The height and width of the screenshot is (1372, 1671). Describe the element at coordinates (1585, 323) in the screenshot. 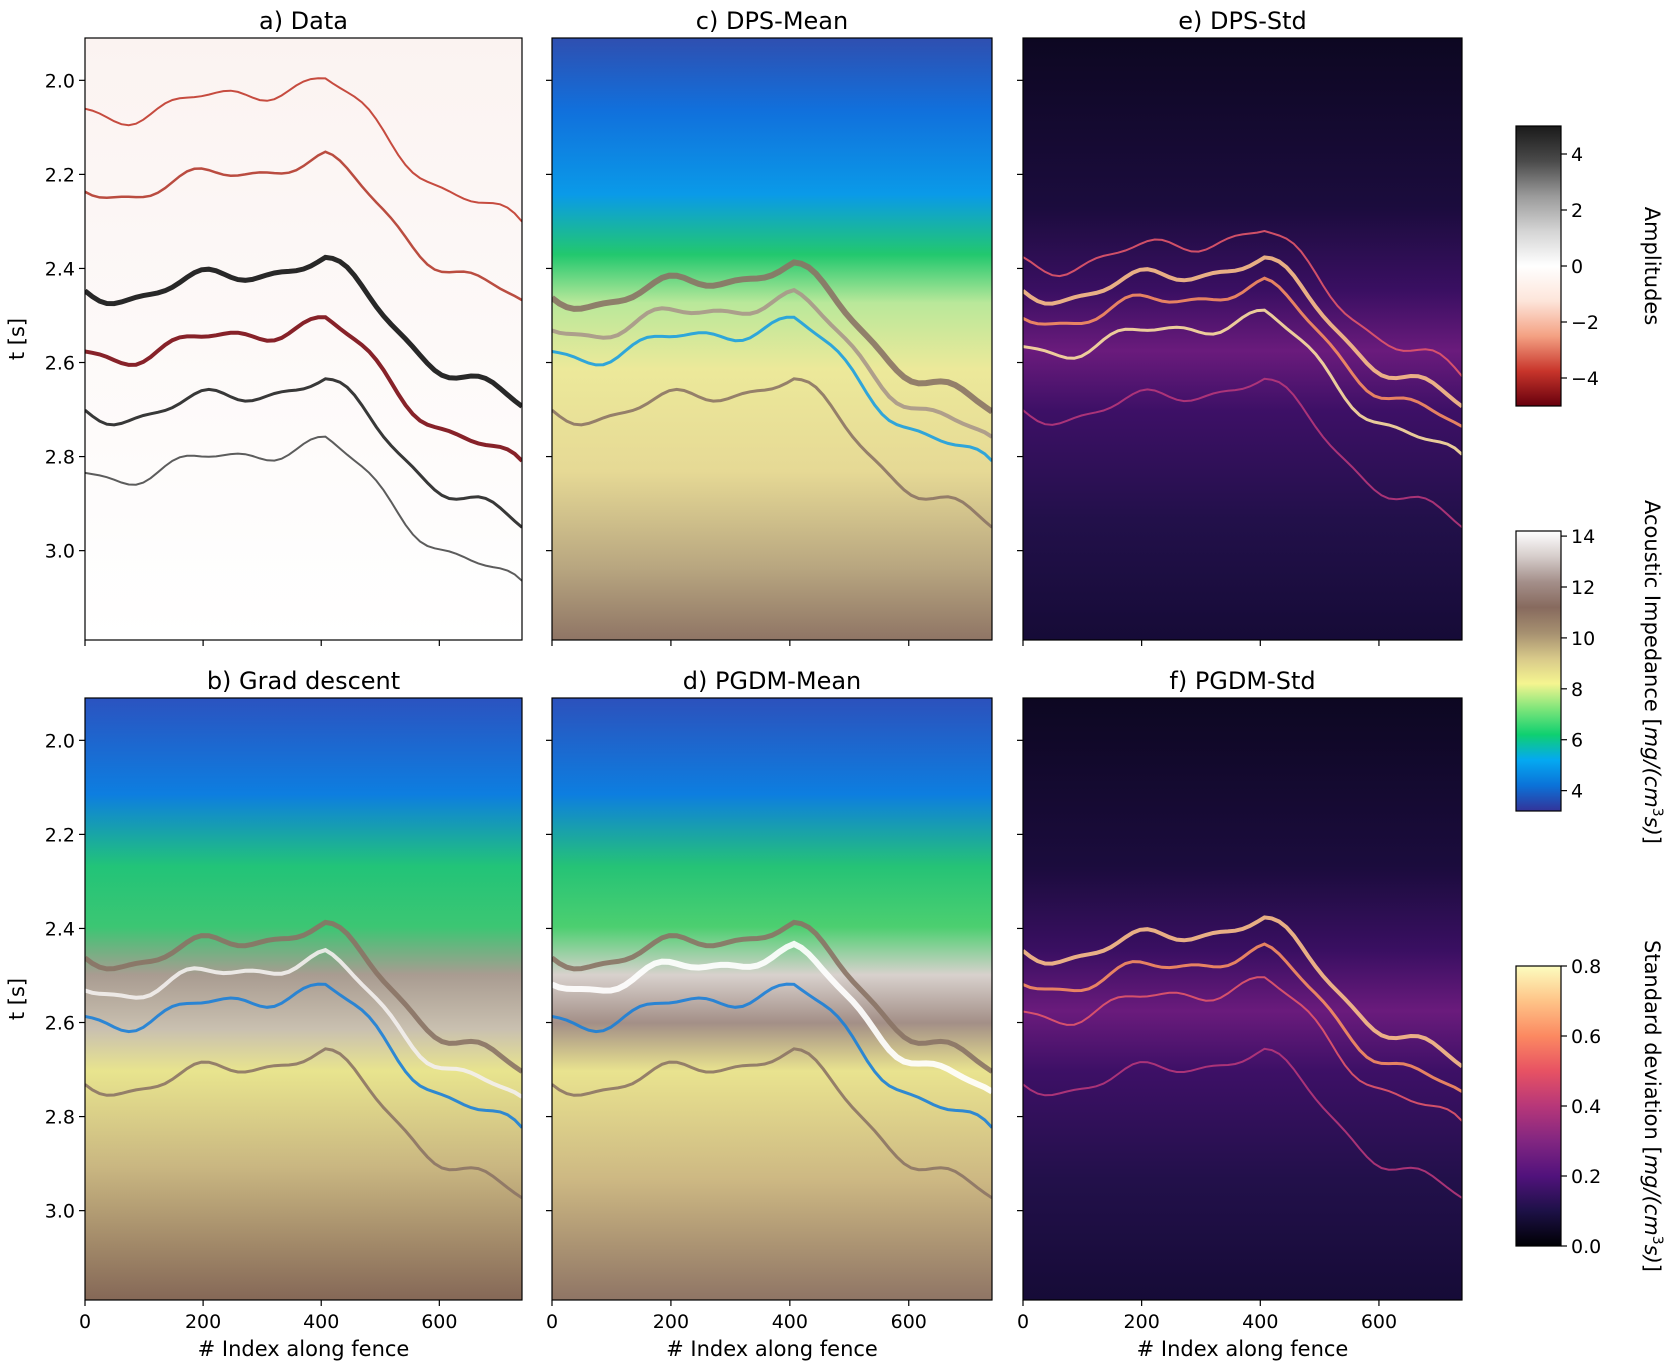

I see `colorbar-tick-label: −2` at that location.